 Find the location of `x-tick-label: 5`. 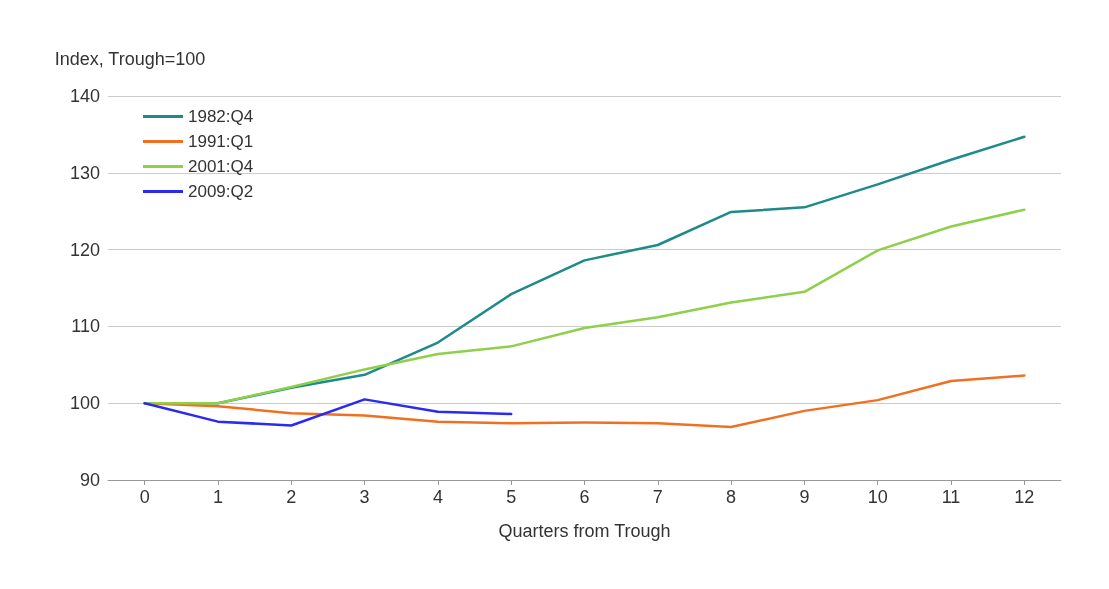

x-tick-label: 5 is located at coordinates (511, 497).